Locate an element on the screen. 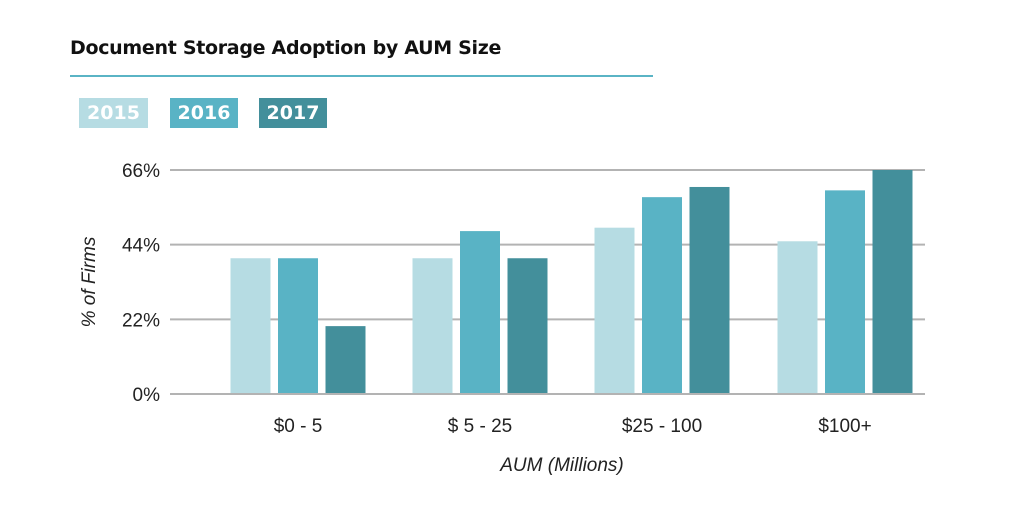 The image size is (1032, 508). x-tick-label: $0 - 5 is located at coordinates (298, 426).